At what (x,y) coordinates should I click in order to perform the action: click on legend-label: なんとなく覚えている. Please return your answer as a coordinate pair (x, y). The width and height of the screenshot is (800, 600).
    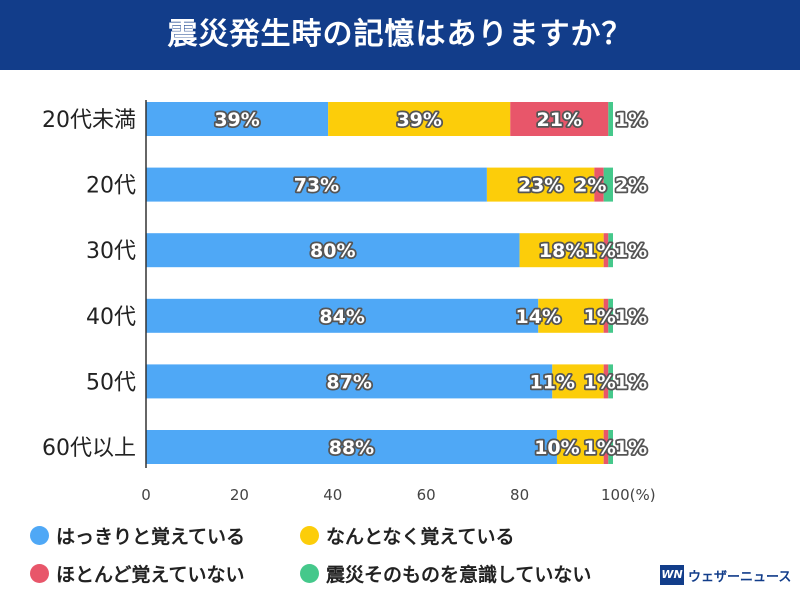
    Looking at the image, I should click on (420, 536).